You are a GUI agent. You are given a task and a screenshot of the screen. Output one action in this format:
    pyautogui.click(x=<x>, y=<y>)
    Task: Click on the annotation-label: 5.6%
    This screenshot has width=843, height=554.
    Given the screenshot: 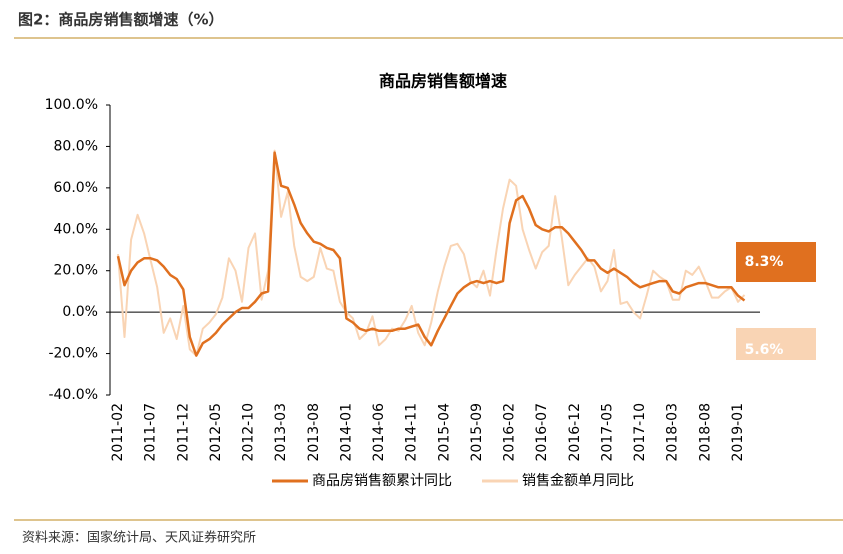 What is the action you would take?
    pyautogui.click(x=764, y=350)
    